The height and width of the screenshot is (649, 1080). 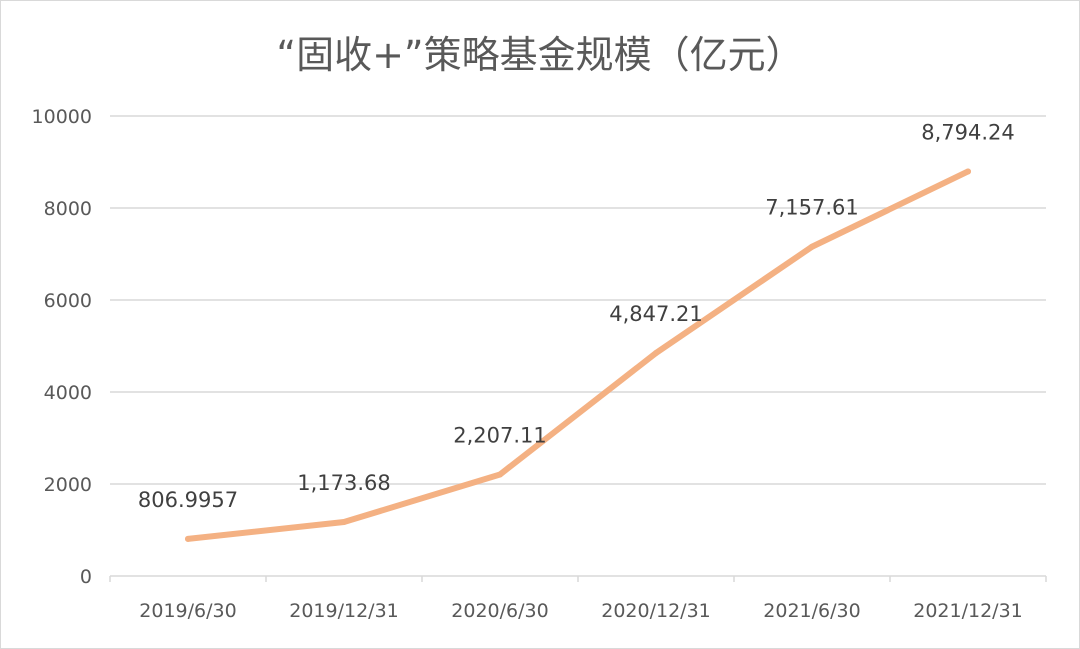 What do you see at coordinates (968, 611) in the screenshot?
I see `x-tick-label: 2021/12/31` at bounding box center [968, 611].